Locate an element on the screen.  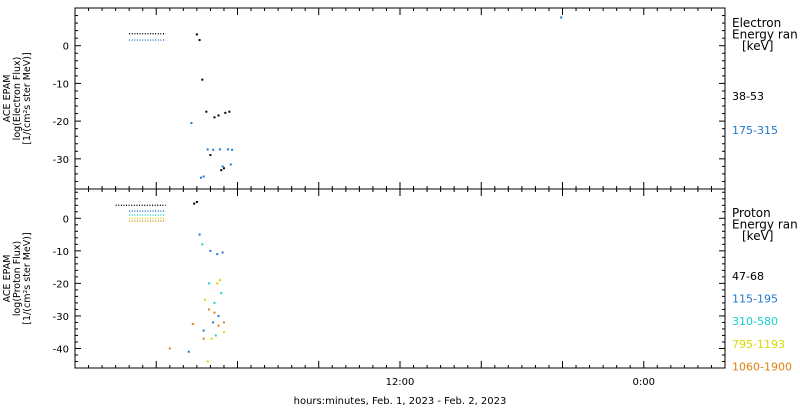
legend-item: 795-1193 is located at coordinates (758, 344).